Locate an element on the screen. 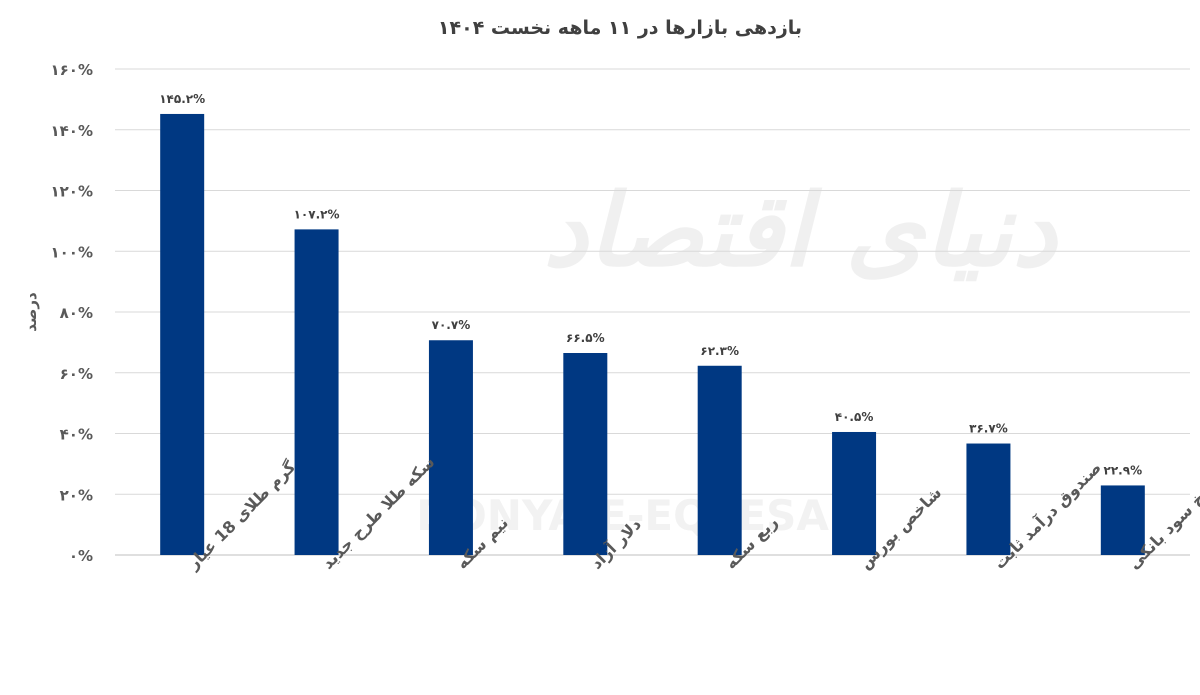 This screenshot has height=695, width=1200. y-tick-label: ۱۰۰% is located at coordinates (72, 252).